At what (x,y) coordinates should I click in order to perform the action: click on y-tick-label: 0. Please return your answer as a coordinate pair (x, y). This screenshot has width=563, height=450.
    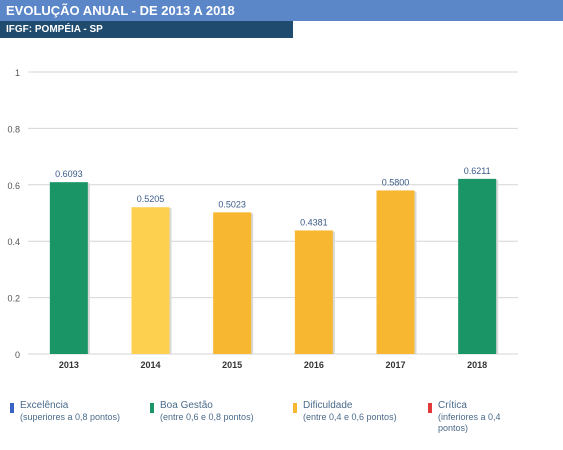
    Looking at the image, I should click on (17, 355).